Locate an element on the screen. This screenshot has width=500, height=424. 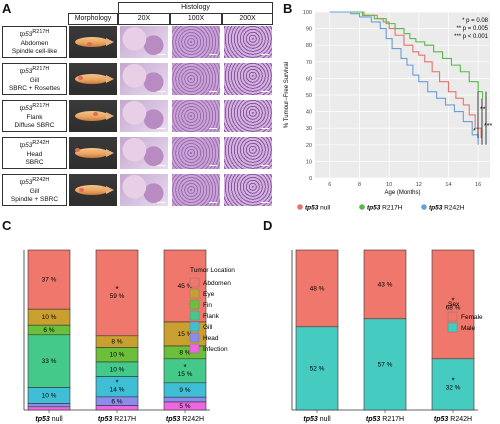
panel-c-letter: C is located at coordinates (7, 225).